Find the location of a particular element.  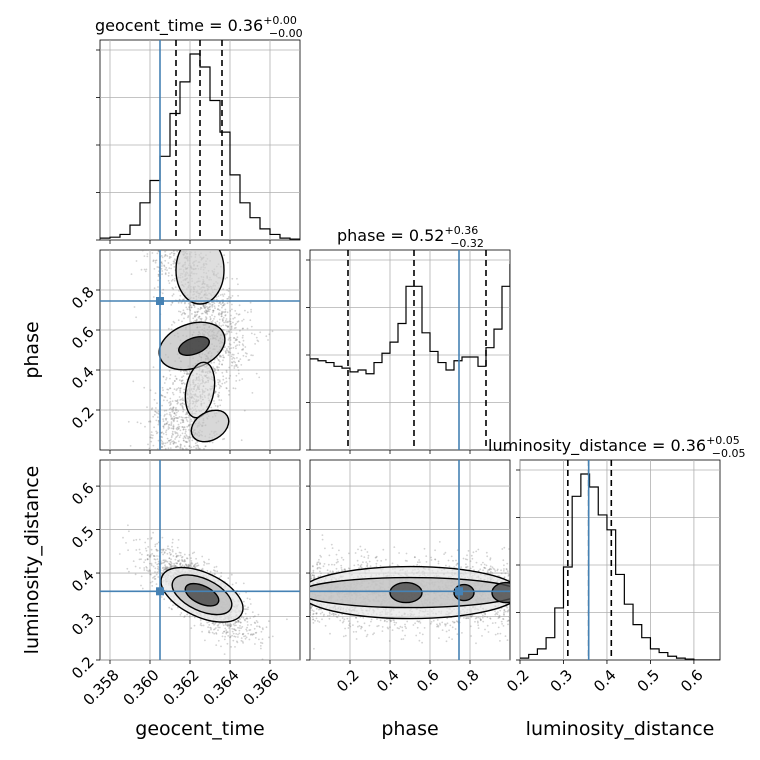

contour-level is located at coordinates (210, 426).